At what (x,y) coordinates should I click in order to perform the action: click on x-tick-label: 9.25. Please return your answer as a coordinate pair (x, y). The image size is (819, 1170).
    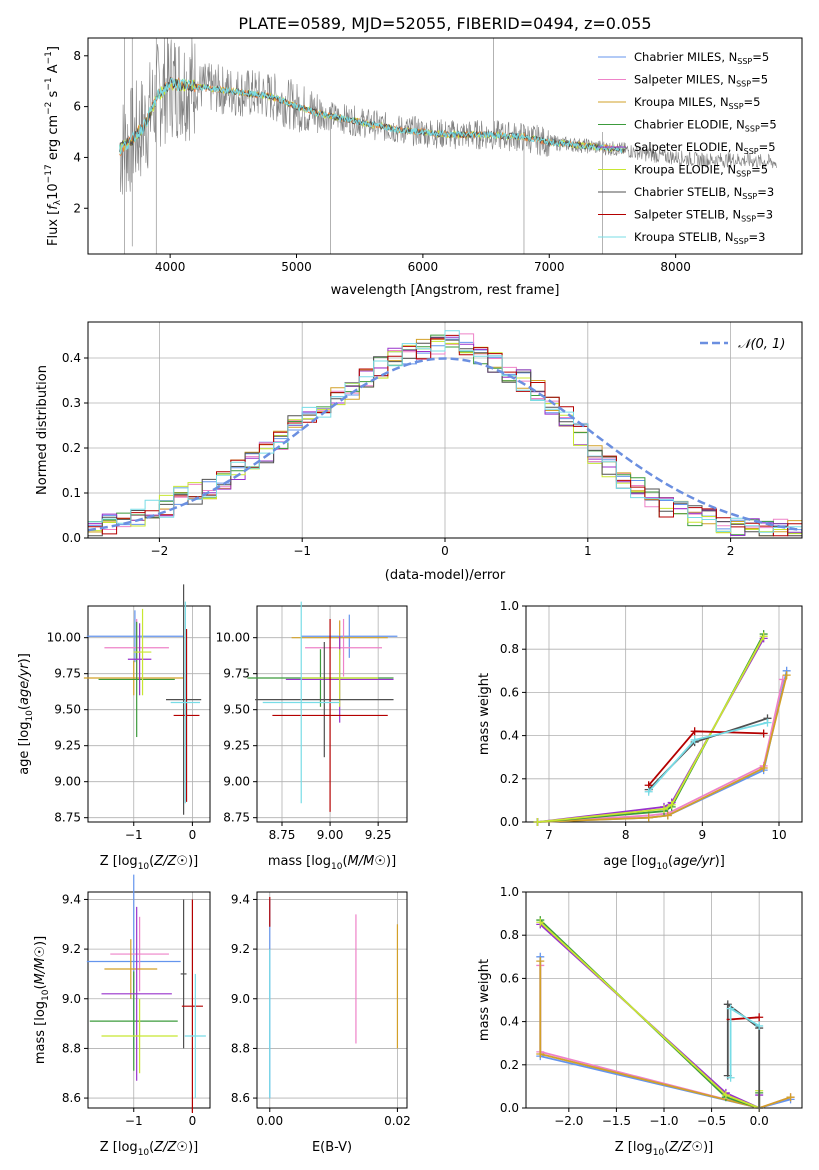
    Looking at the image, I should click on (378, 835).